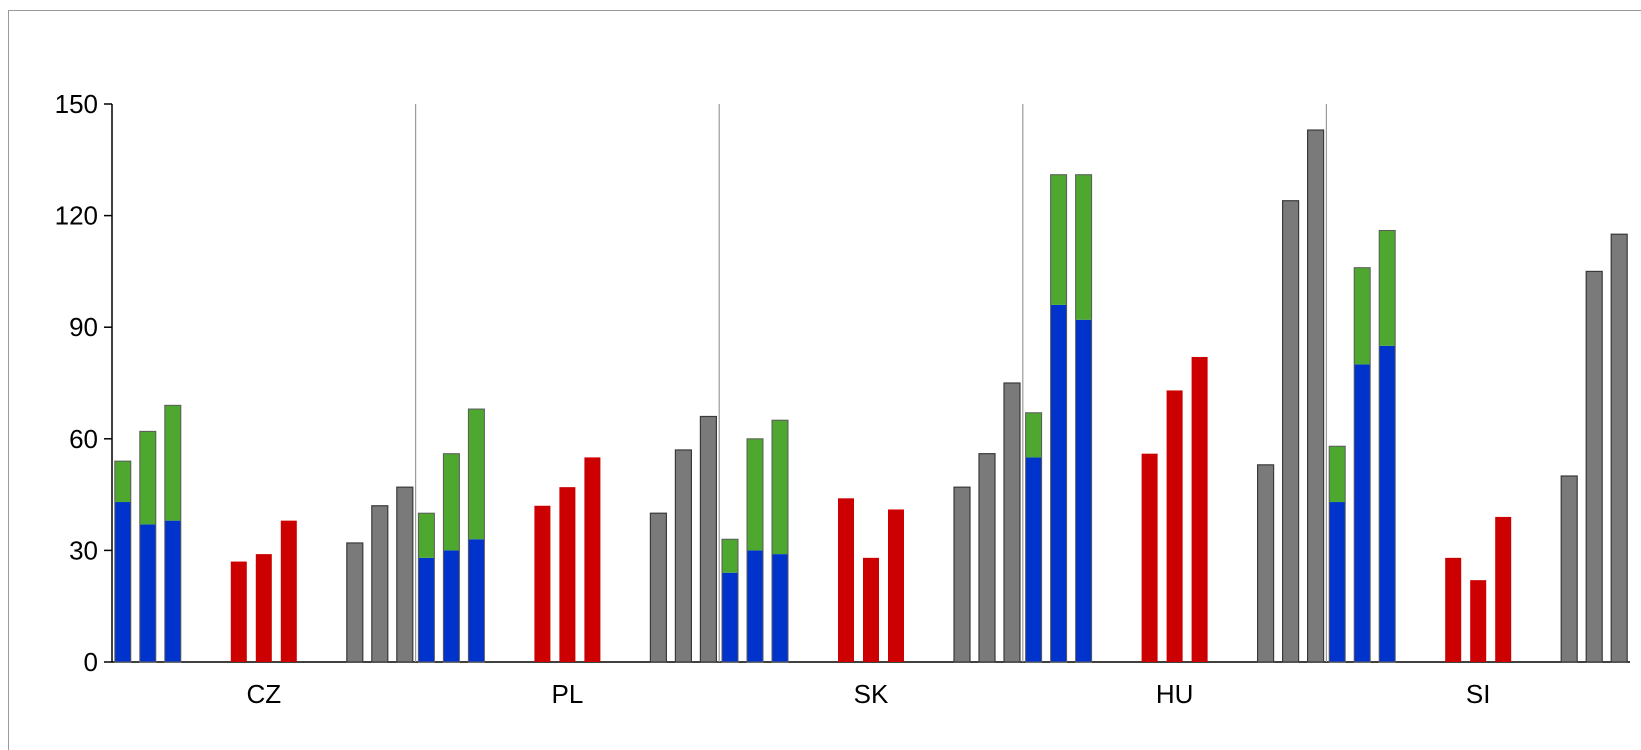  Describe the element at coordinates (83, 439) in the screenshot. I see `y-tick-label: 60` at that location.